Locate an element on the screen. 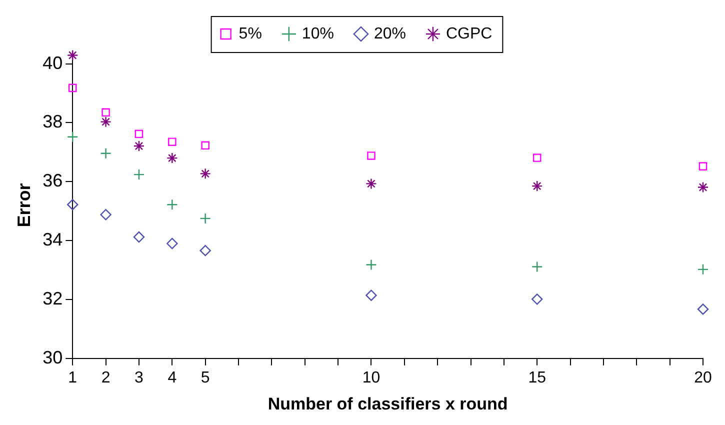  legend-label: 5% is located at coordinates (250, 33).